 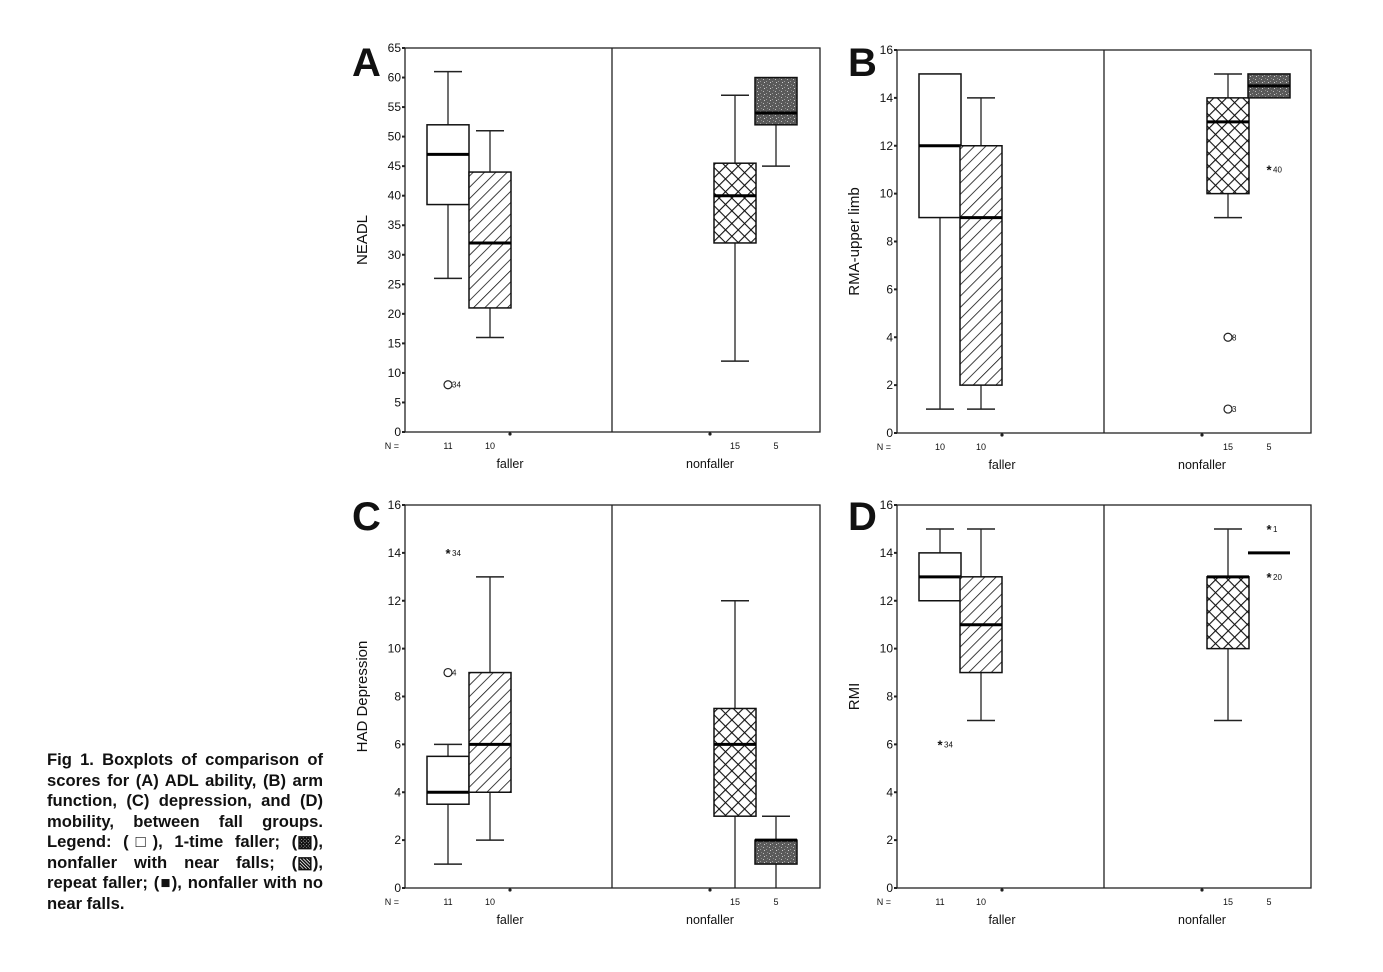 I want to click on outlier-label: 8, so click(x=1234, y=337).